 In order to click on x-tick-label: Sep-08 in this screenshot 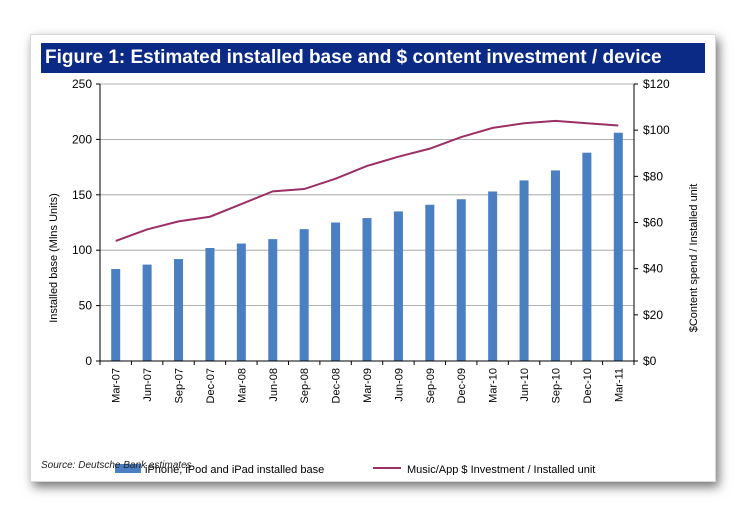, I will do `click(305, 385)`.